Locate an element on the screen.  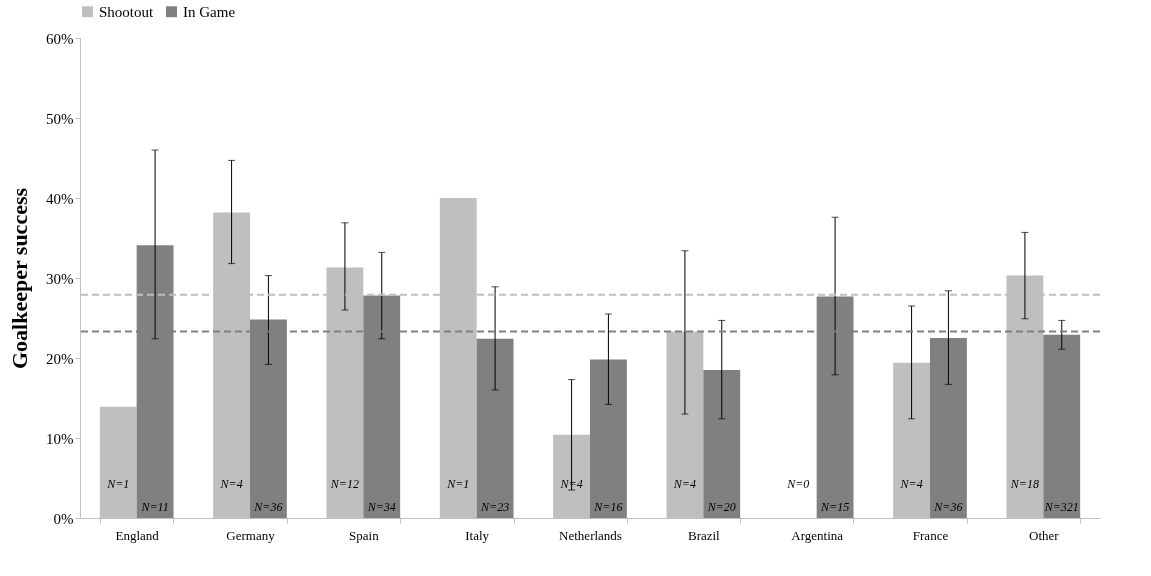
legend-label: In Game is located at coordinates (209, 11).